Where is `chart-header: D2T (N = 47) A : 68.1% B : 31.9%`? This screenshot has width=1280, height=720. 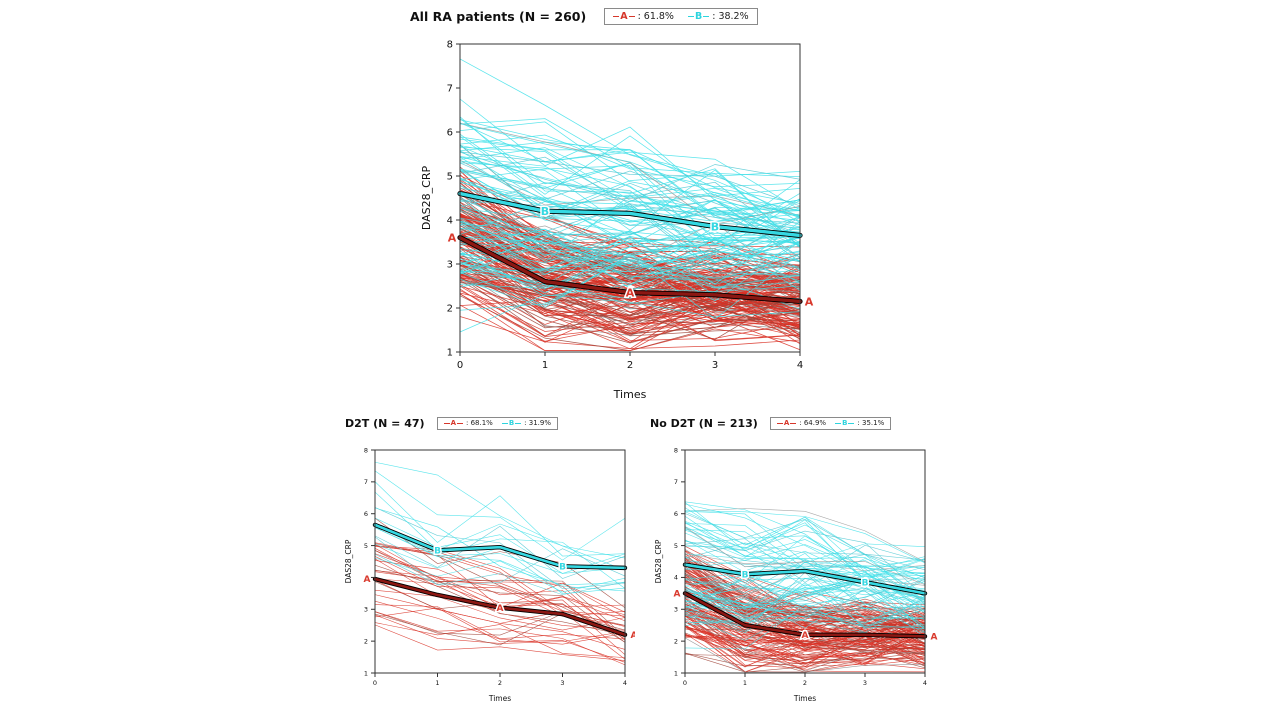 chart-header: D2T (N = 47) A : 68.1% B : 31.9% is located at coordinates (485, 423).